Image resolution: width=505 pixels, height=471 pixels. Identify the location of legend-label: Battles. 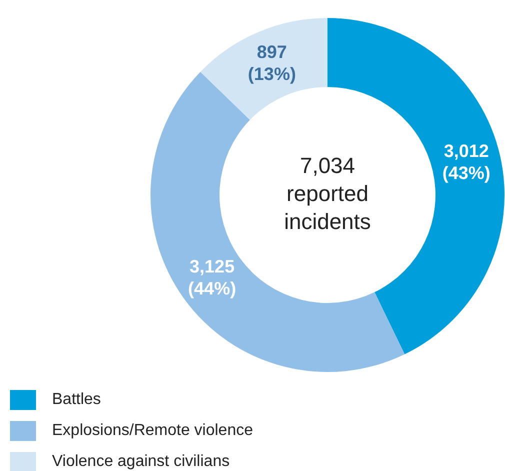
(76, 399).